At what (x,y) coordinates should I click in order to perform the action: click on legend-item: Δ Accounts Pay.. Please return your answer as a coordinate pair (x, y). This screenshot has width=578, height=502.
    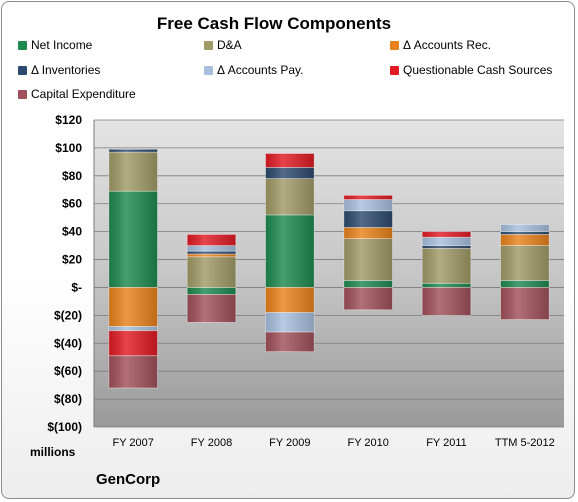
    Looking at the image, I should click on (254, 70).